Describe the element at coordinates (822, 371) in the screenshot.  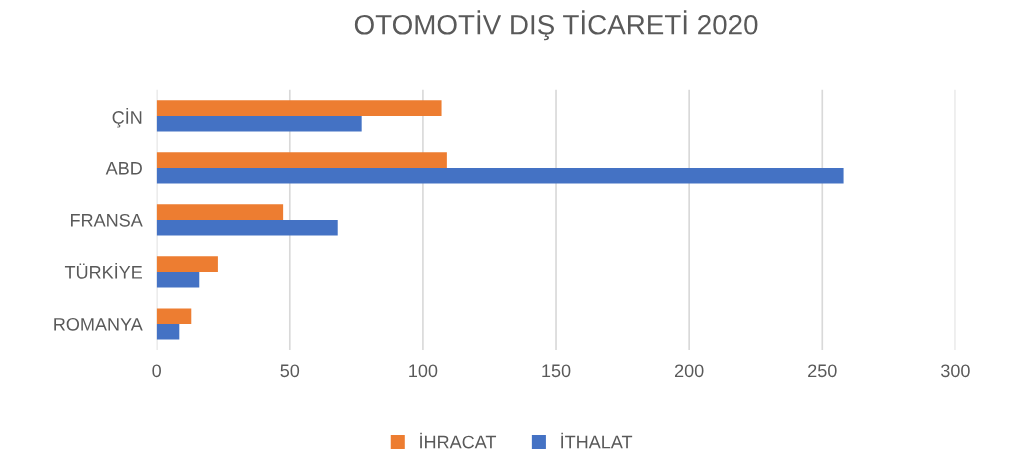
I see `x-tick-label: 250` at that location.